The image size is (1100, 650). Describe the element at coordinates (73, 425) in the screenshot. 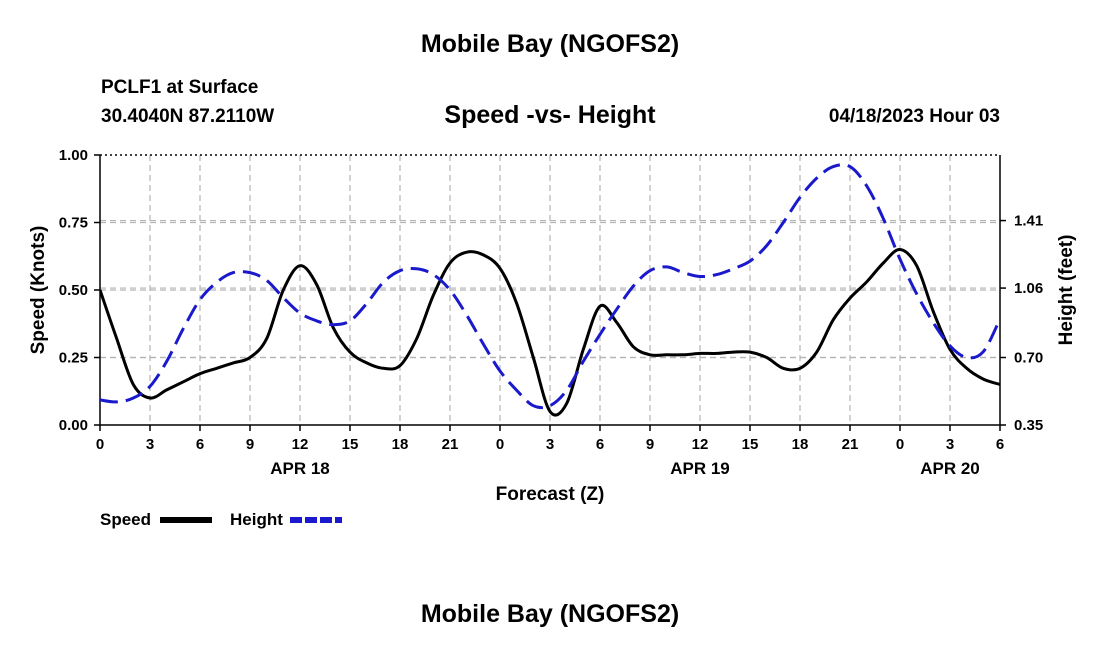

I see `y-left-tick-label: 0.00` at that location.